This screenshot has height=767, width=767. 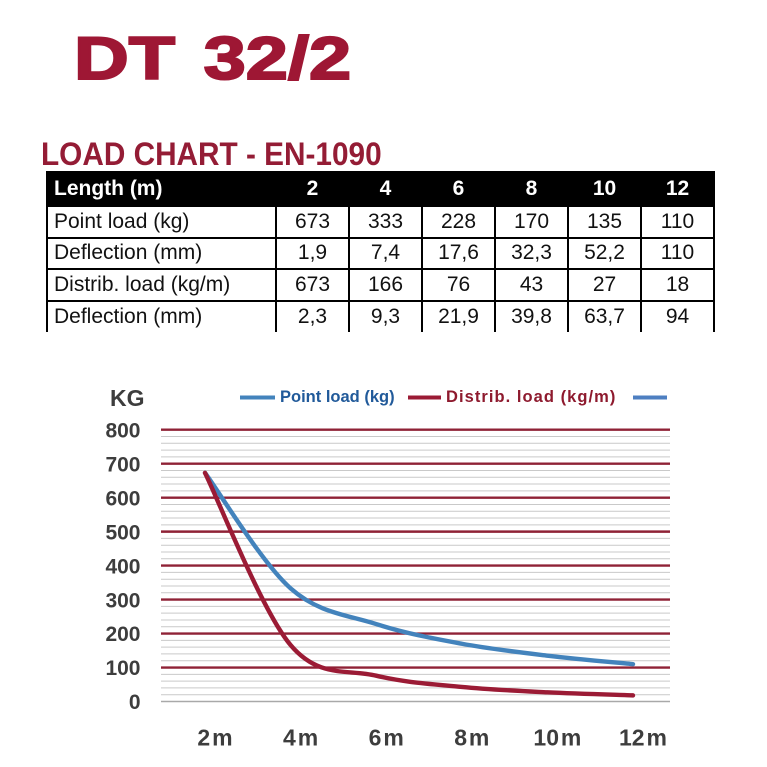 I want to click on svg-text: 400, so click(x=122, y=566).